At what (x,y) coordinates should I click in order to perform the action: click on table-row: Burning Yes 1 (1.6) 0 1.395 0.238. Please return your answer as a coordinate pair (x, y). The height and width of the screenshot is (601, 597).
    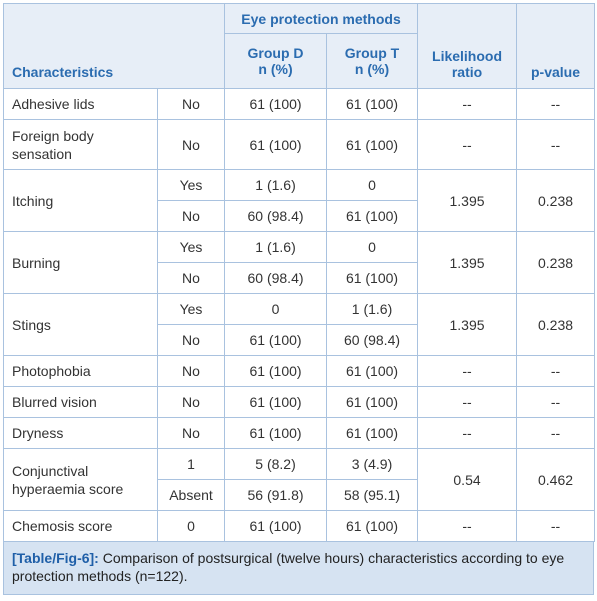
    Looking at the image, I should click on (299, 262).